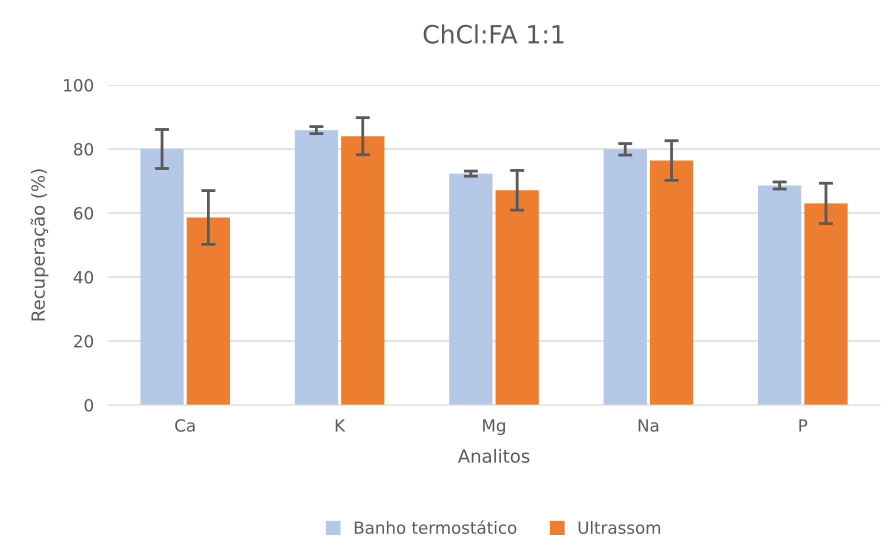 This screenshot has height=553, width=891. Describe the element at coordinates (185, 425) in the screenshot. I see `x-tick-label: Ca` at that location.